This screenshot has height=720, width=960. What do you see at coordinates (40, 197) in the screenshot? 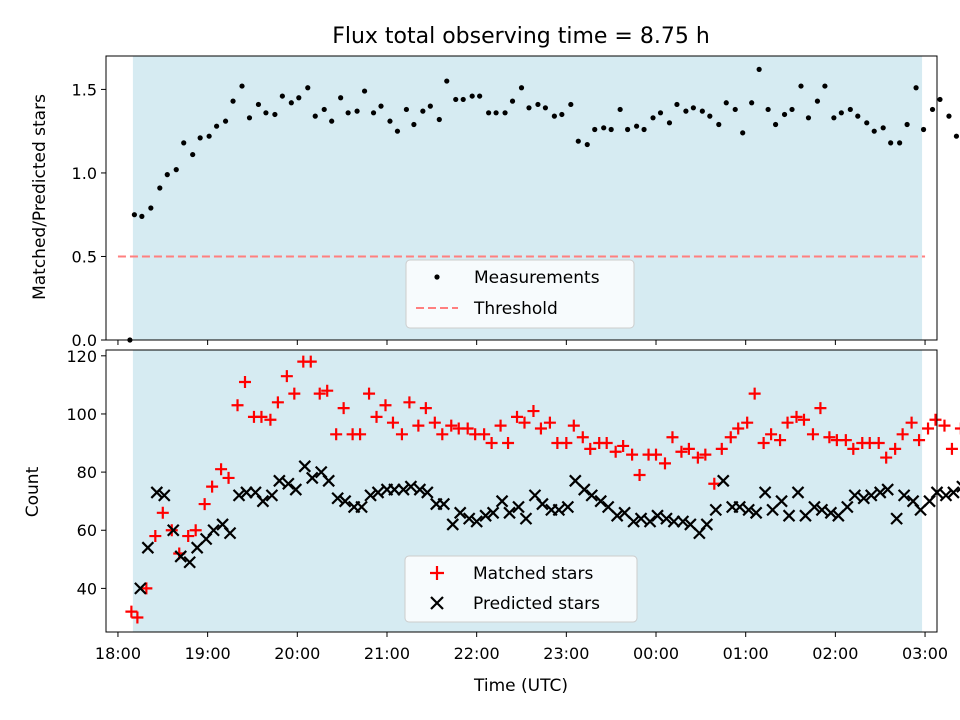
I see `ratio-y-label: Matched/Predicted stars` at bounding box center [40, 197].